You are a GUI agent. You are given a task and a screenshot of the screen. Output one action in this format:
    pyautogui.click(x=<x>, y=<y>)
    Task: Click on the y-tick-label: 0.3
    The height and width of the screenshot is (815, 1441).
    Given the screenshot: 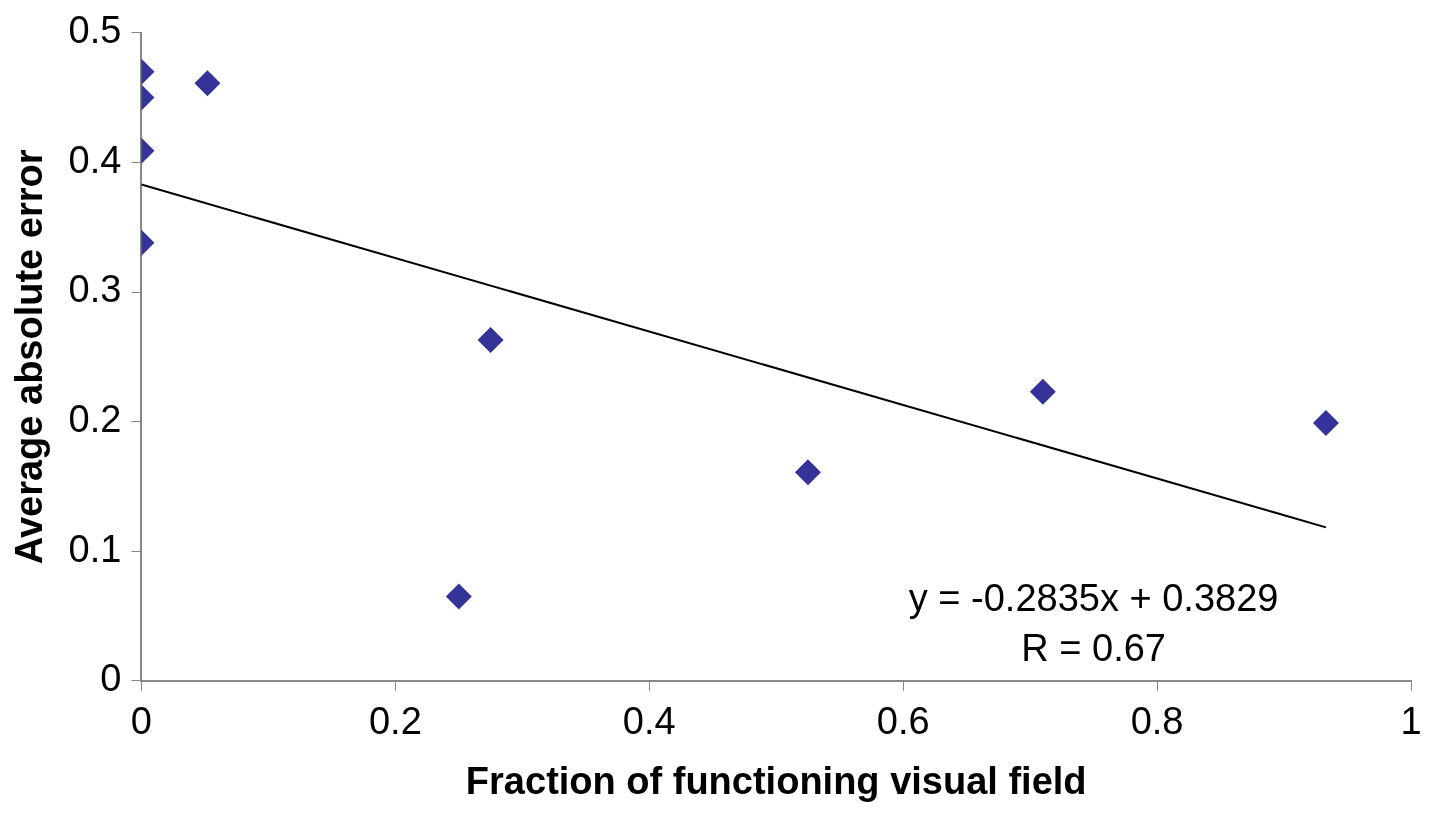 What is the action you would take?
    pyautogui.click(x=95, y=289)
    